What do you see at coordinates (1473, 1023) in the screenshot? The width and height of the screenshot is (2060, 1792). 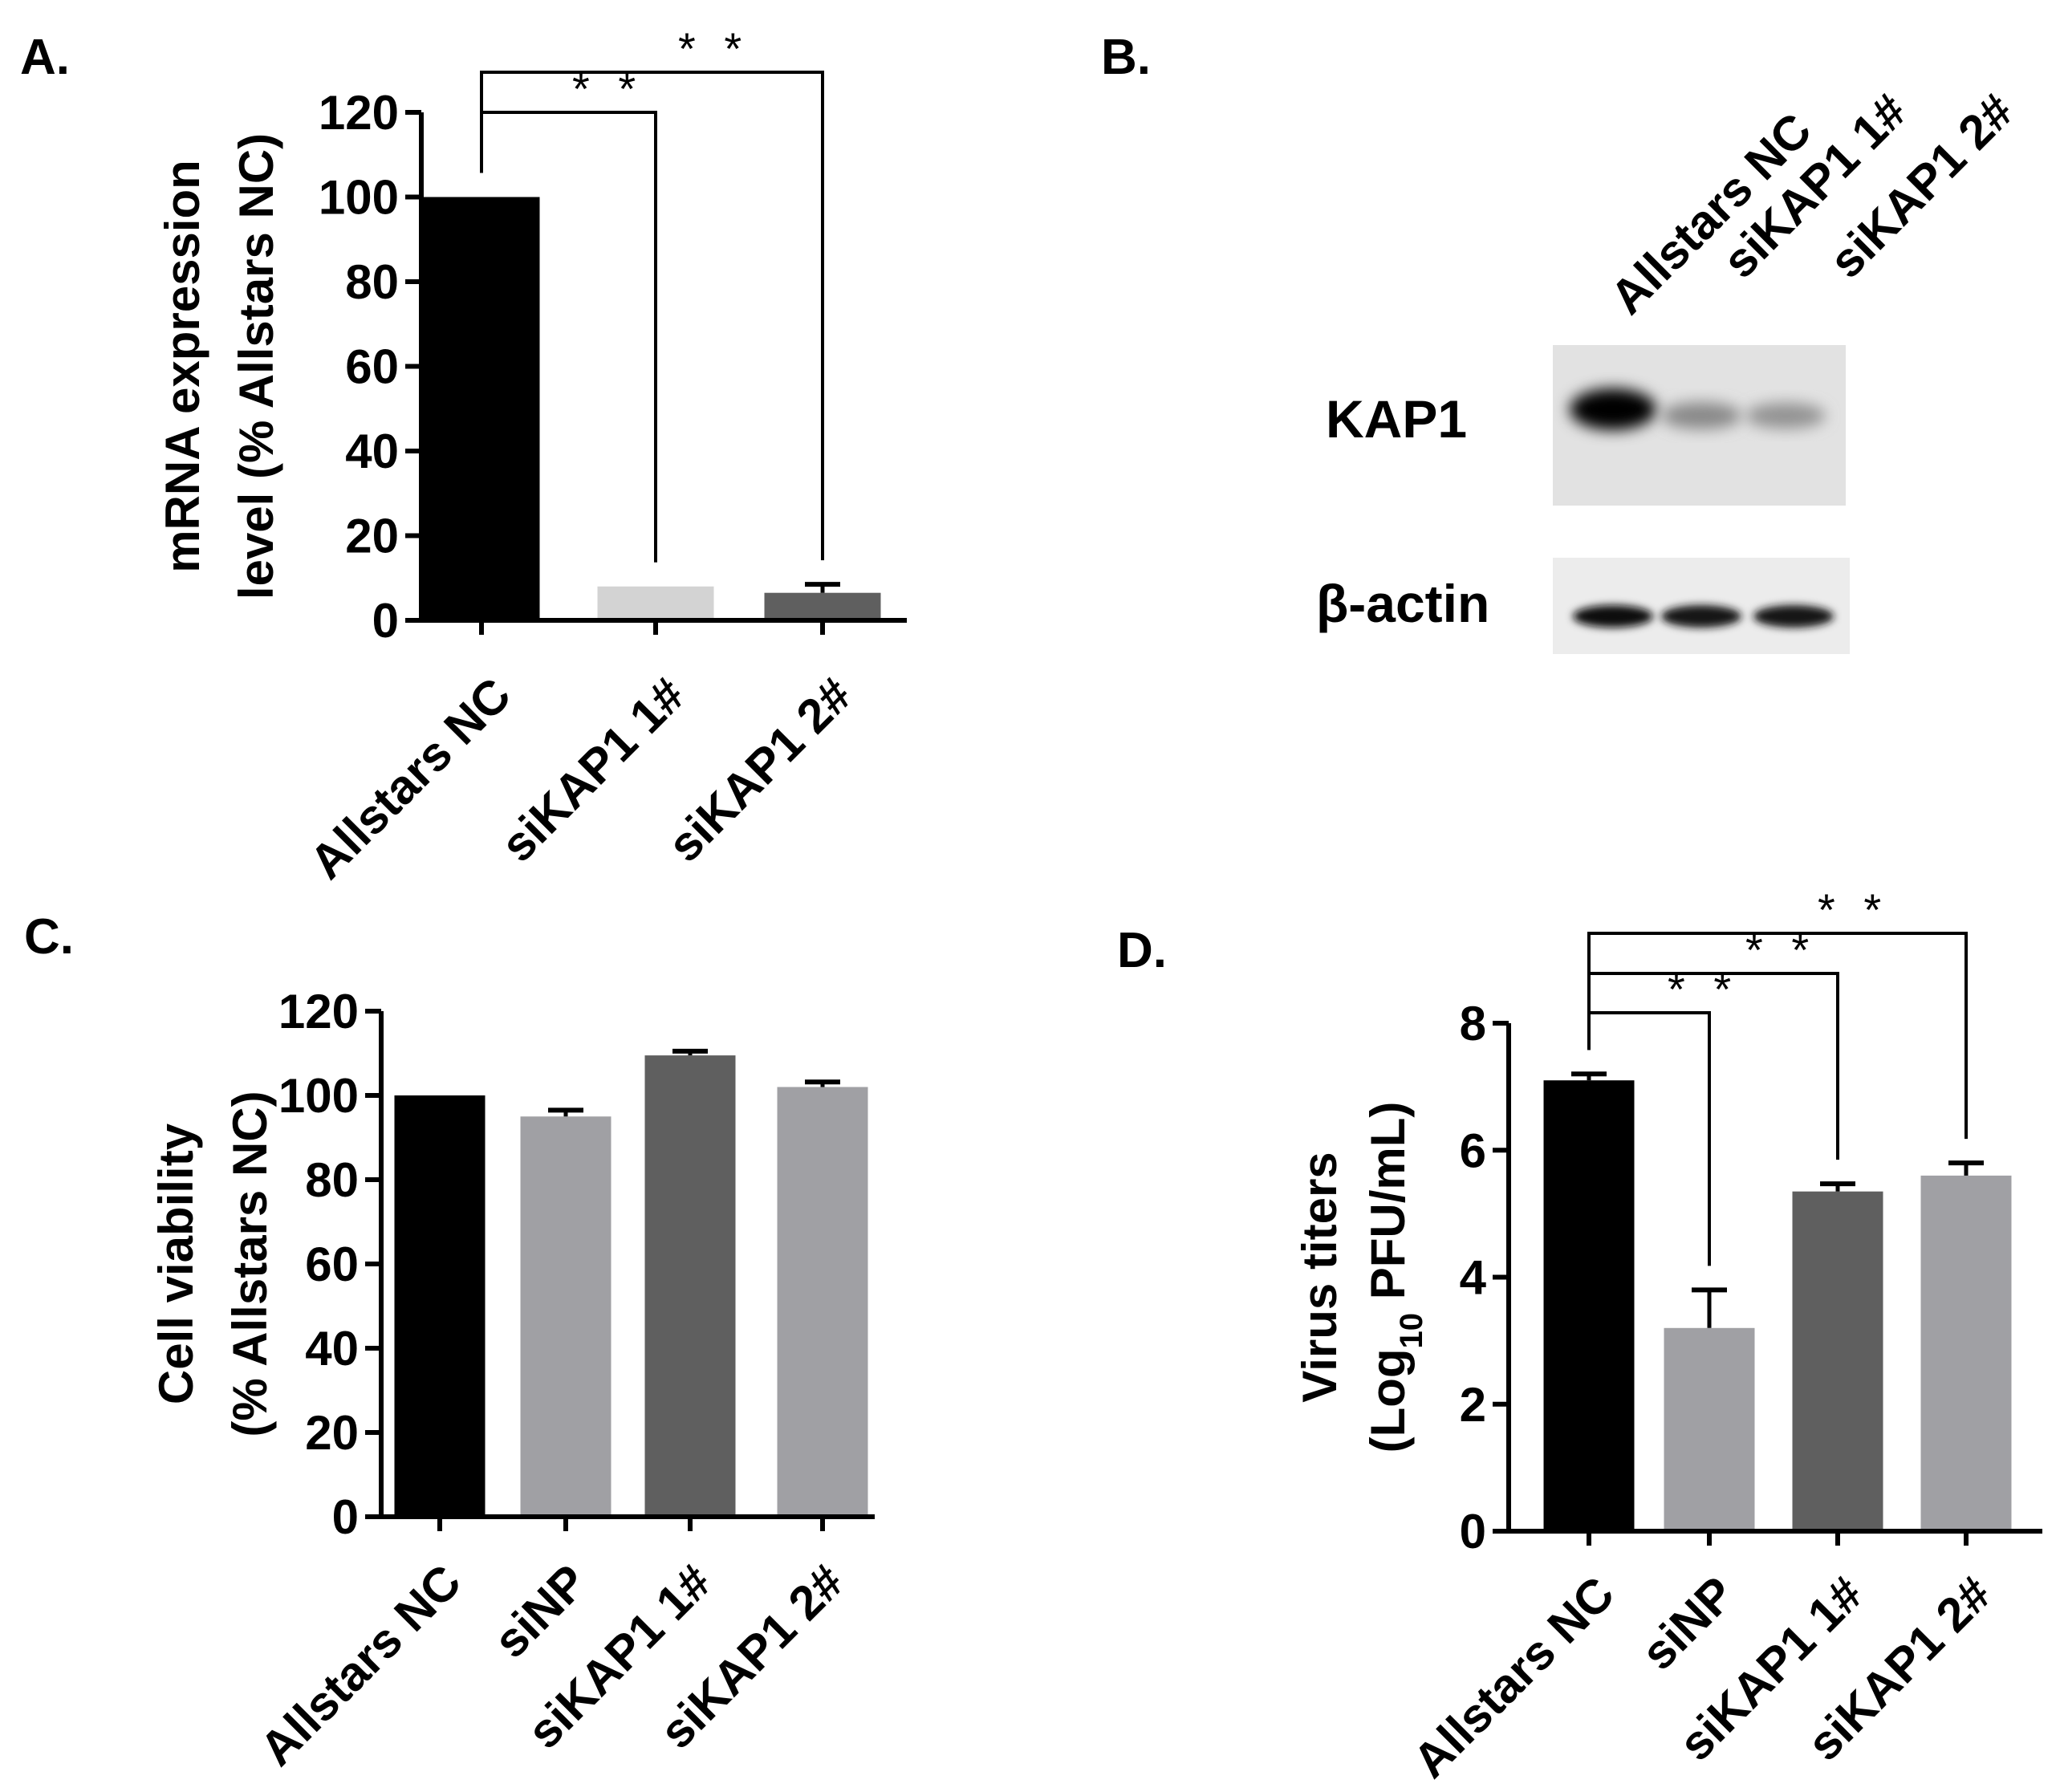 I see `y-tick-label: 8` at bounding box center [1473, 1023].